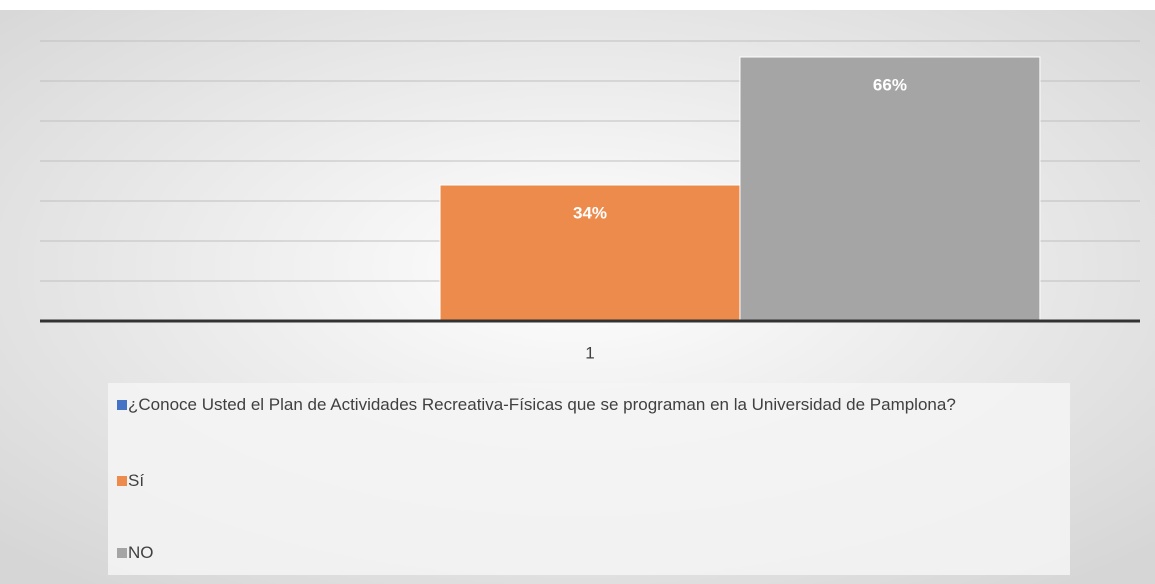 This screenshot has width=1155, height=584. Describe the element at coordinates (136, 480) in the screenshot. I see `legend-label: Sí` at that location.